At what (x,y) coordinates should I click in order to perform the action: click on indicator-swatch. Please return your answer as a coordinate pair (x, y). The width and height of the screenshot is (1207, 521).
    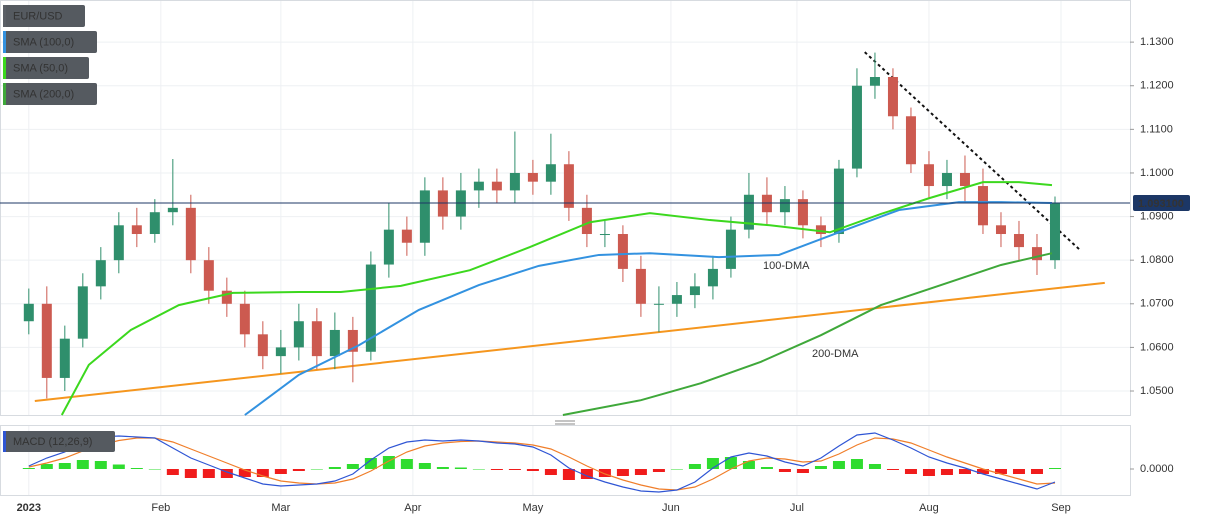
    Looking at the image, I should click on (4, 441).